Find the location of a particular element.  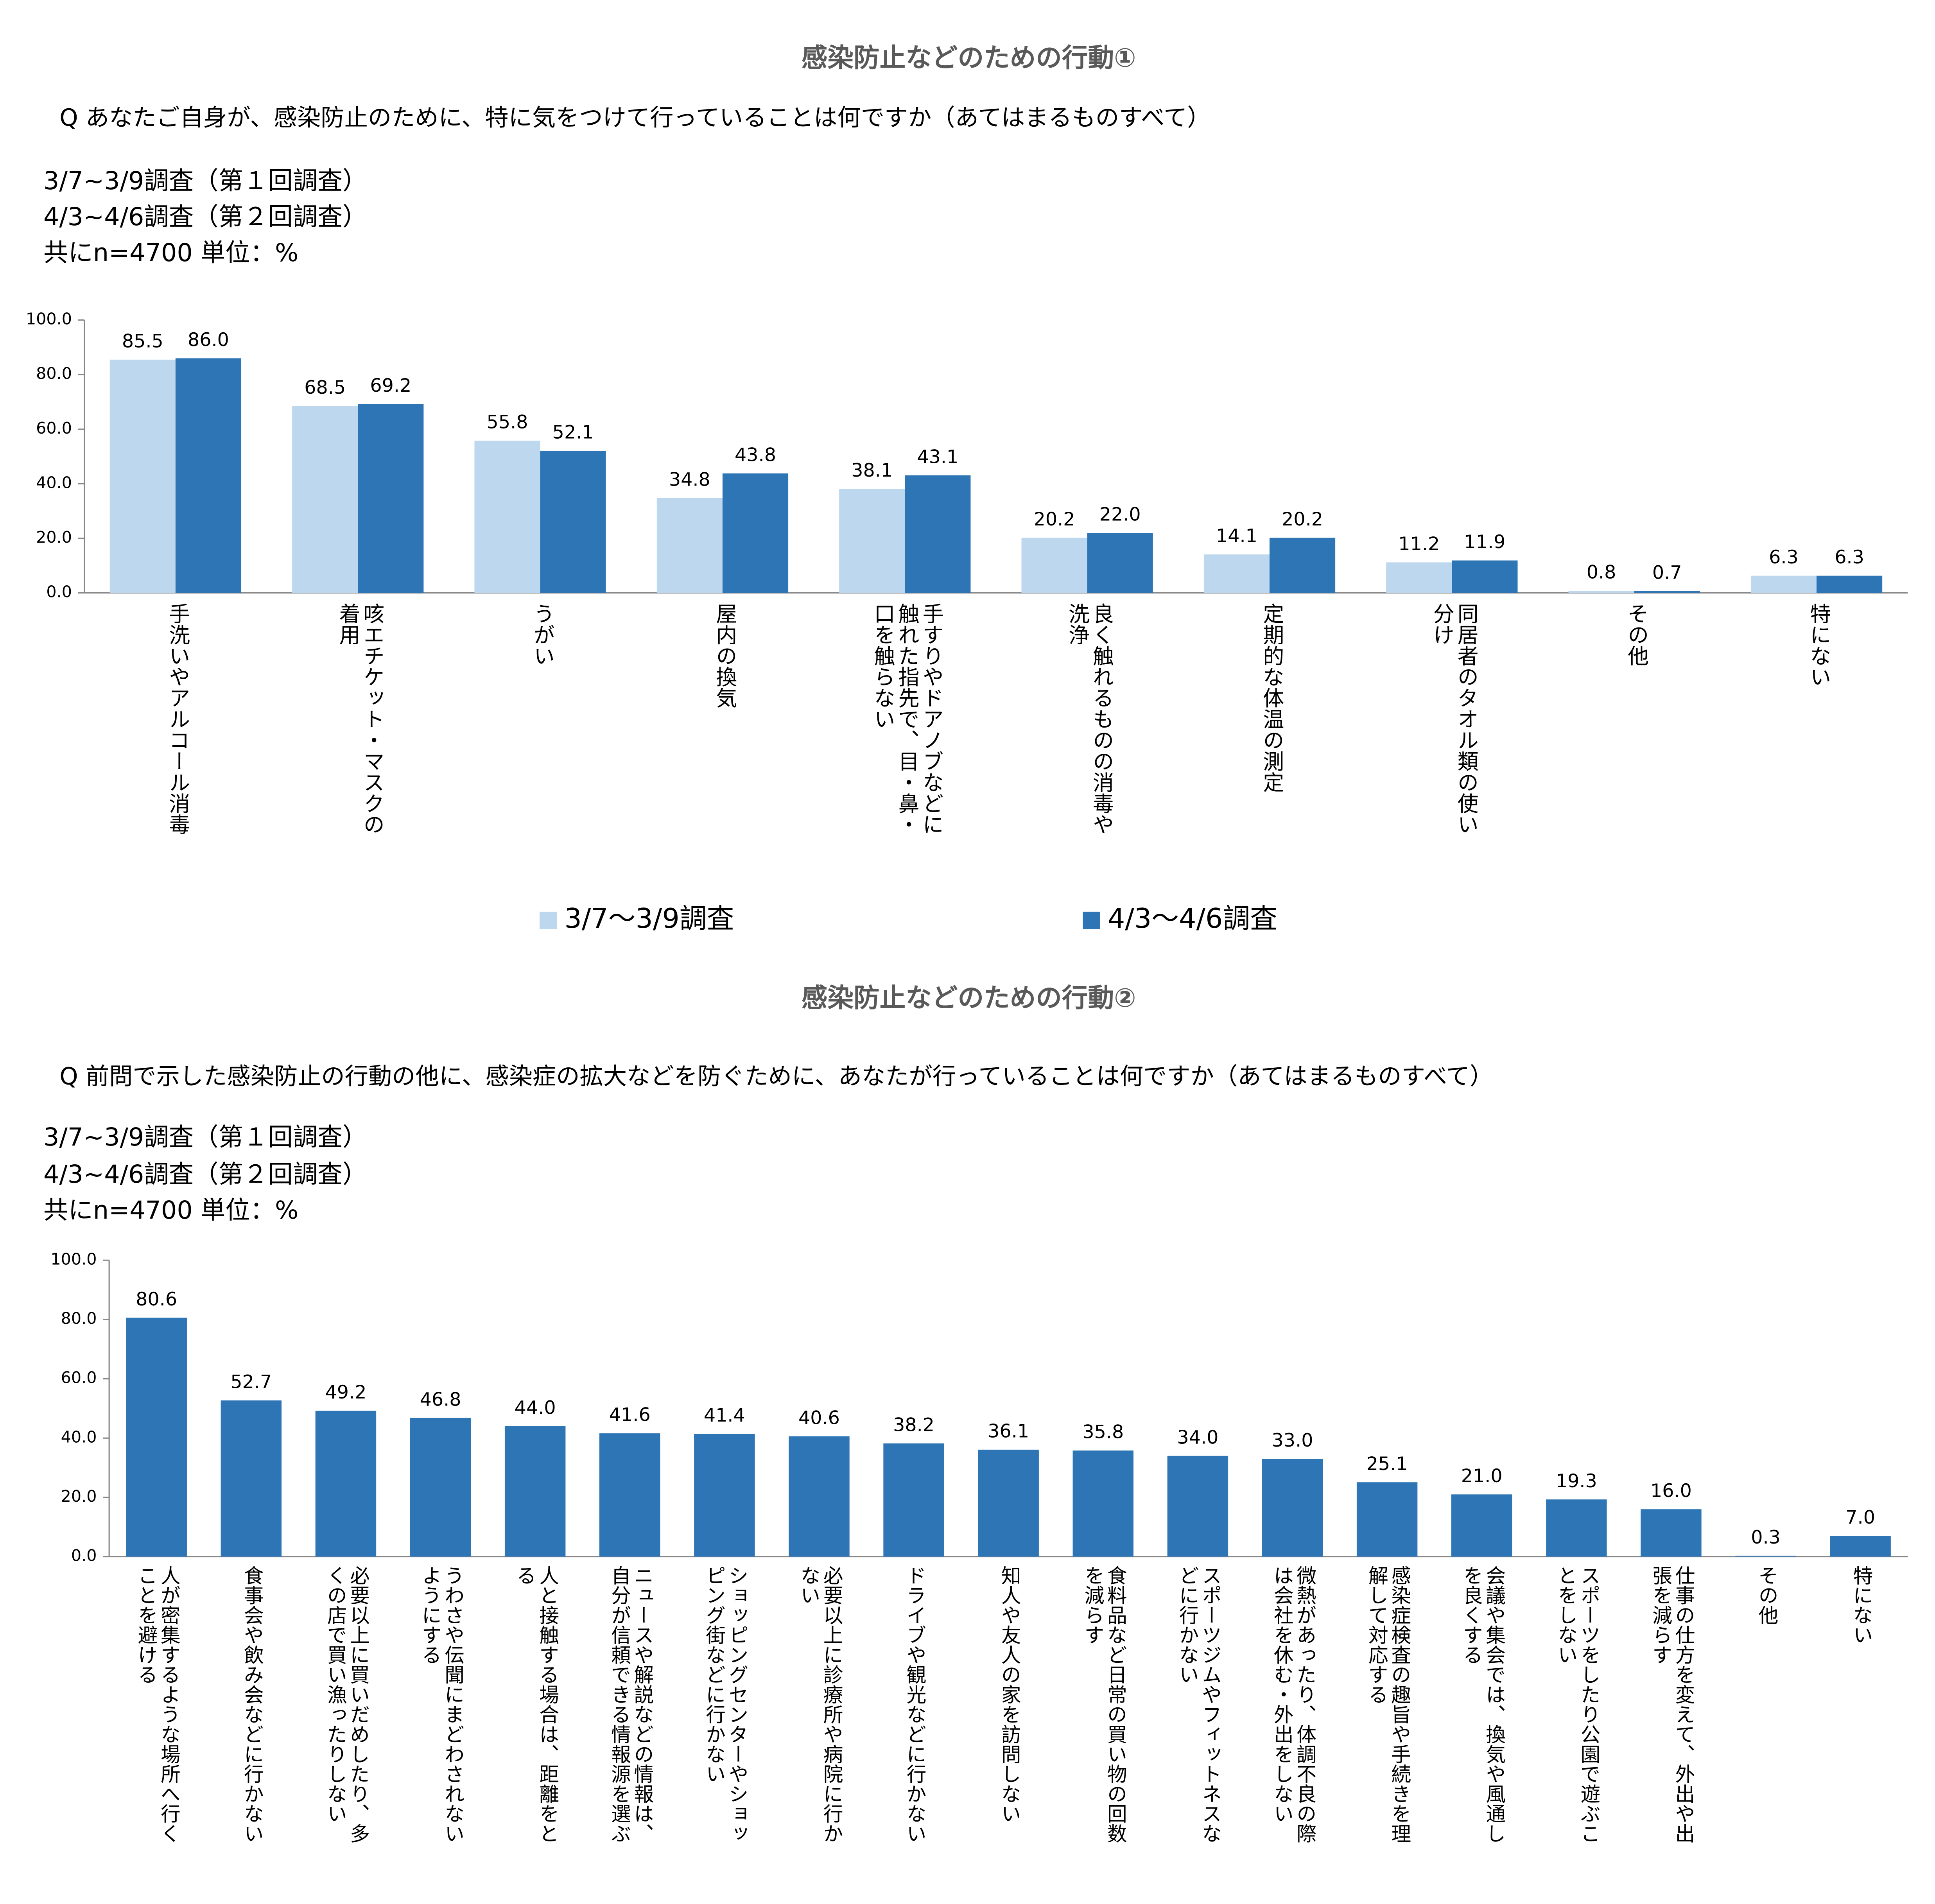

x-label-wrap: 会議や集会では、換気や風通しを良くする is located at coordinates (1482, 1726).